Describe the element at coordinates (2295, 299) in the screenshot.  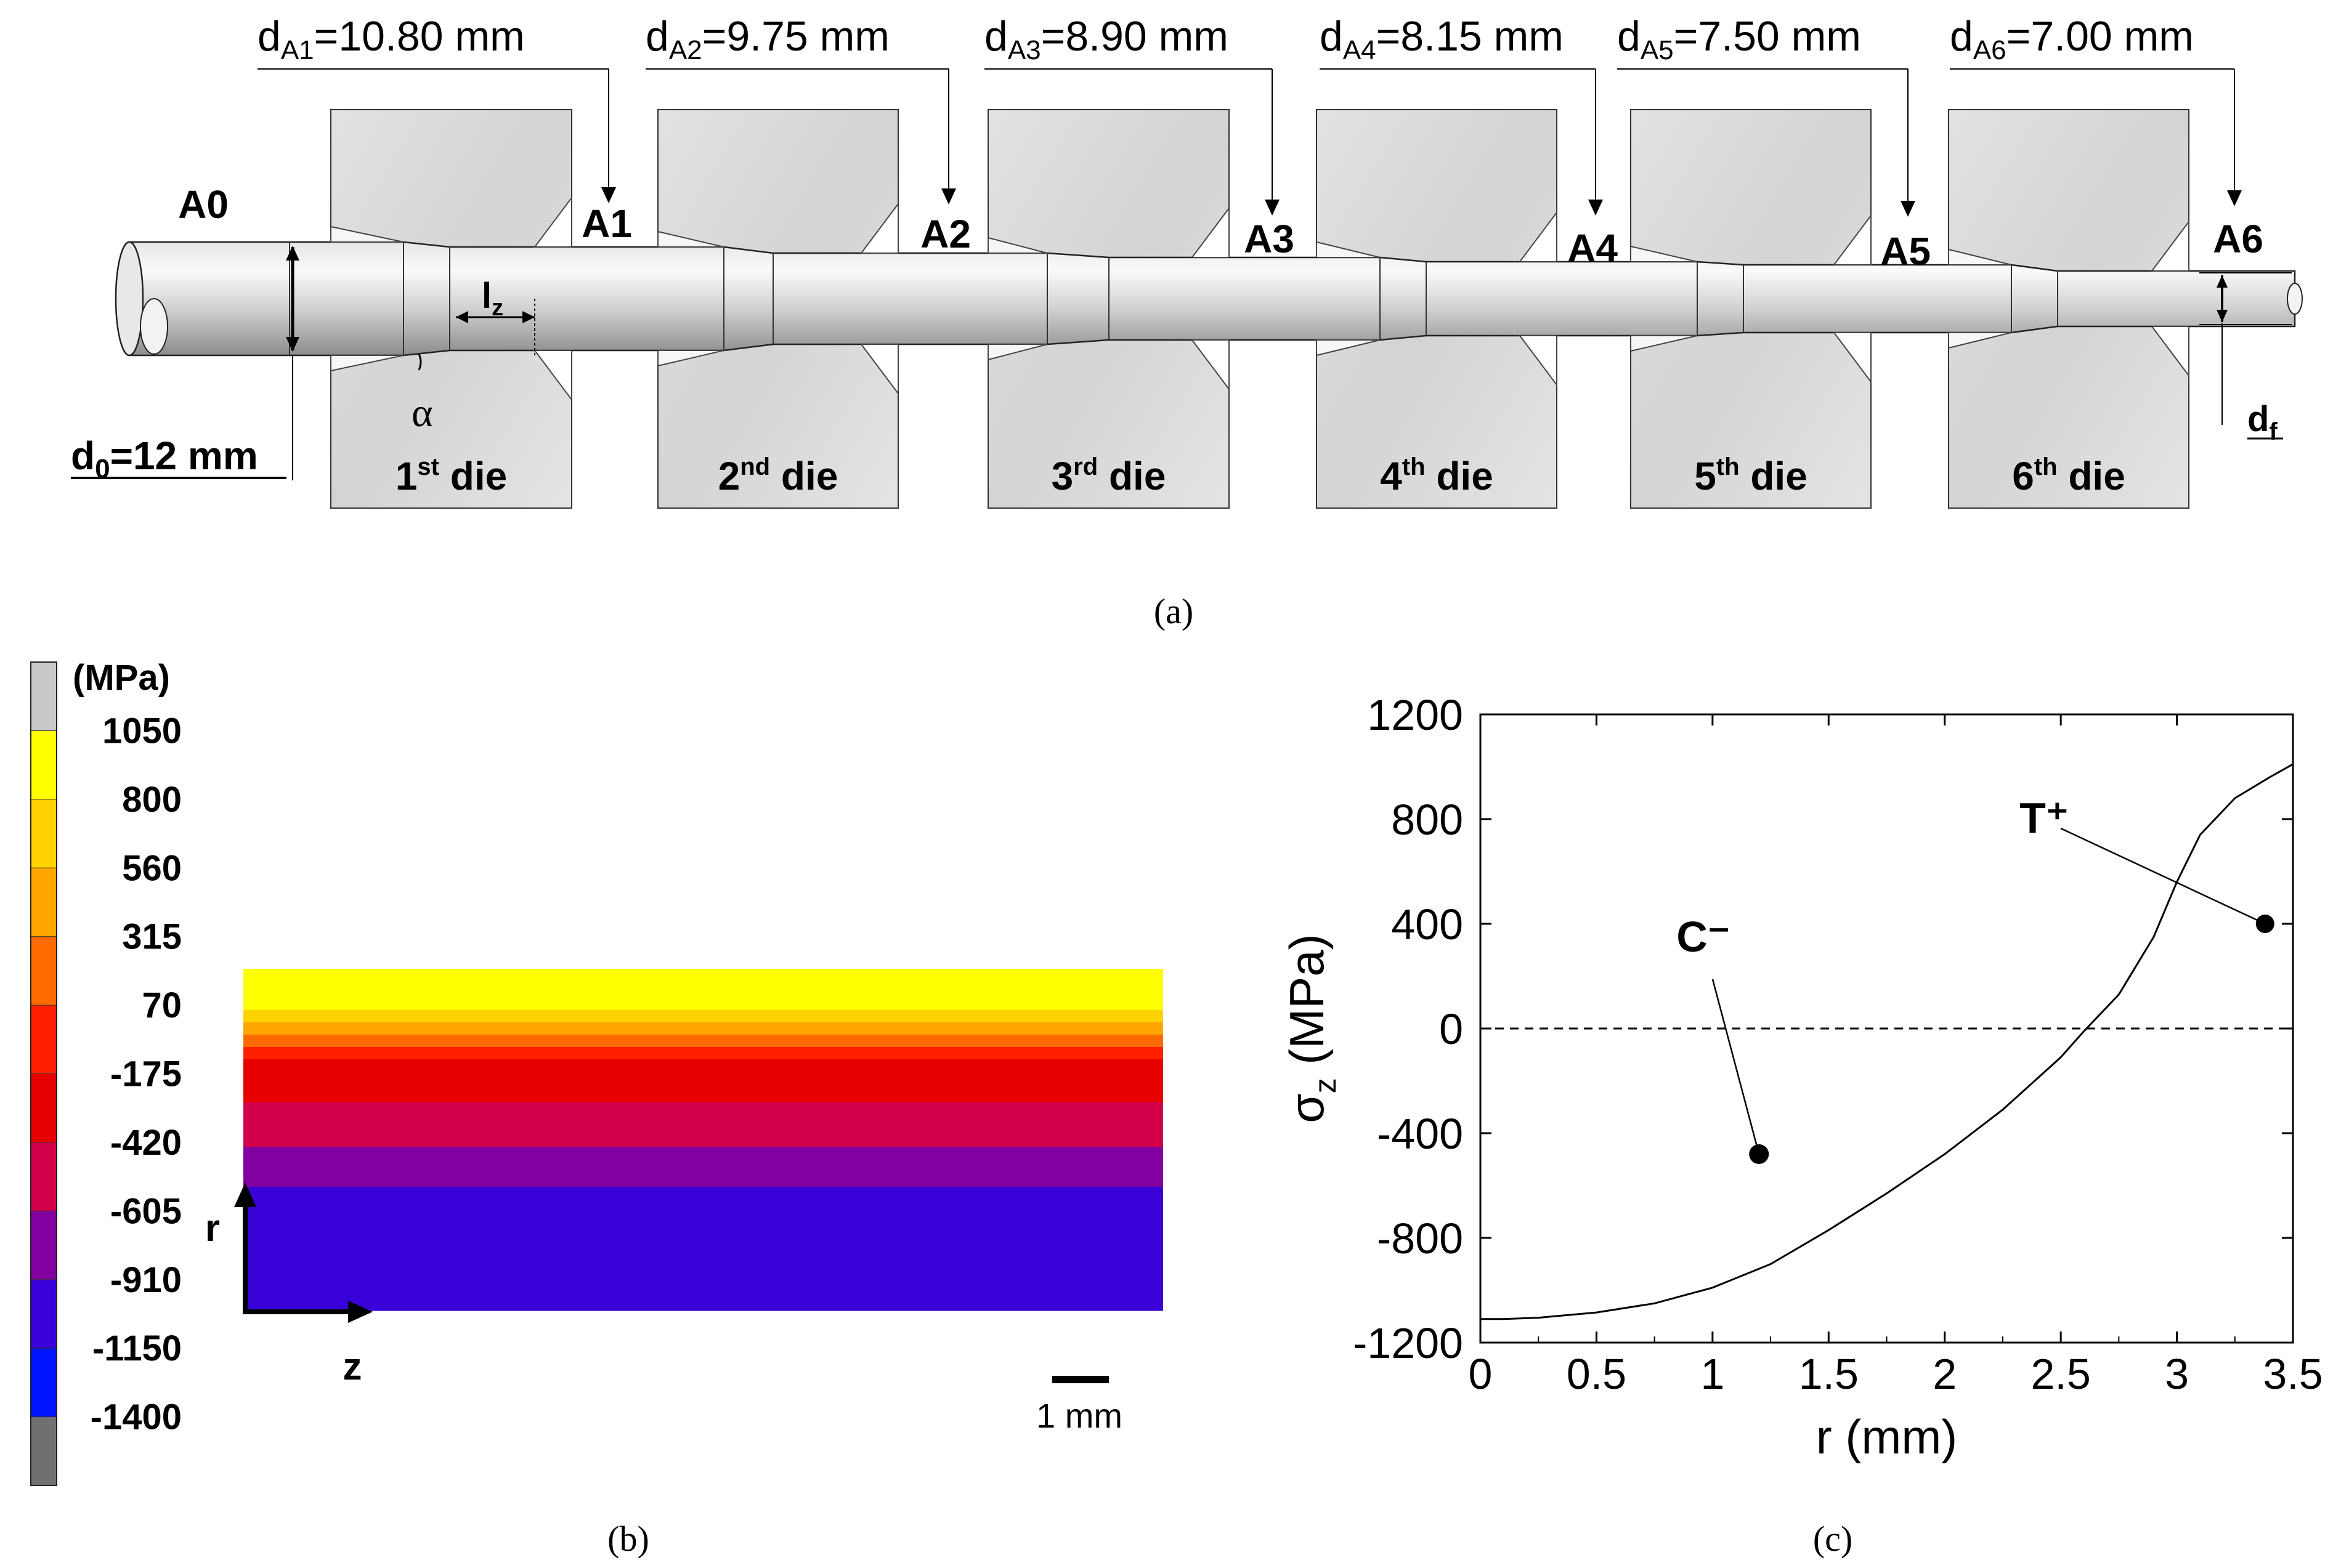
I see `rod-end-face` at that location.